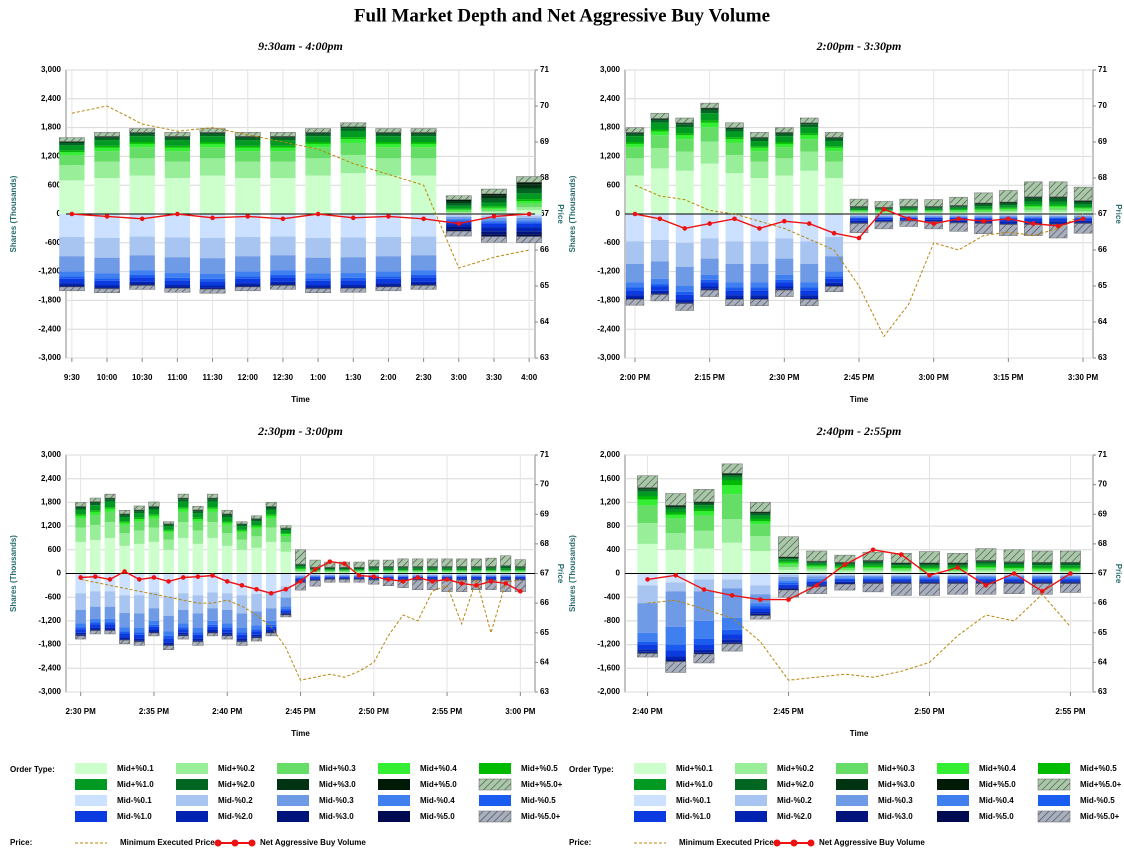 The width and height of the screenshot is (1124, 855). I want to click on y2-tick-label: 67, so click(544, 573).